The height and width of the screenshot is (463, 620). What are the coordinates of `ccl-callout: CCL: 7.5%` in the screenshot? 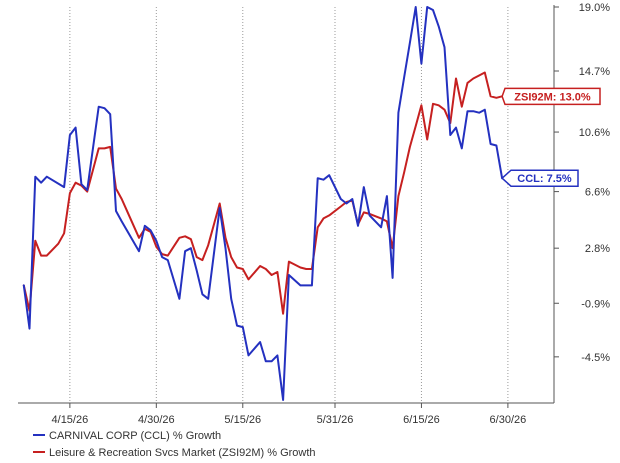 It's located at (540, 178).